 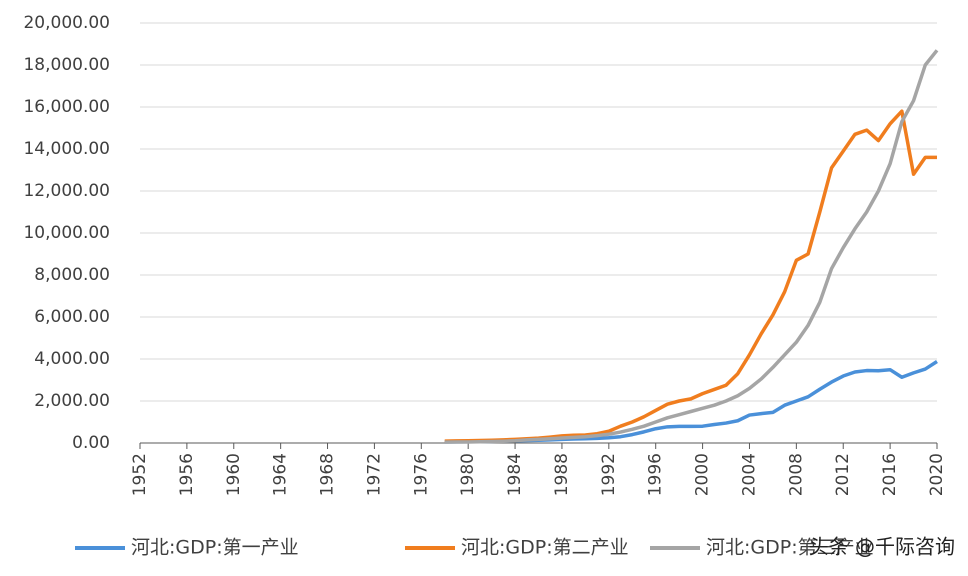 I want to click on x-tick-label: 1956, so click(x=187, y=474).